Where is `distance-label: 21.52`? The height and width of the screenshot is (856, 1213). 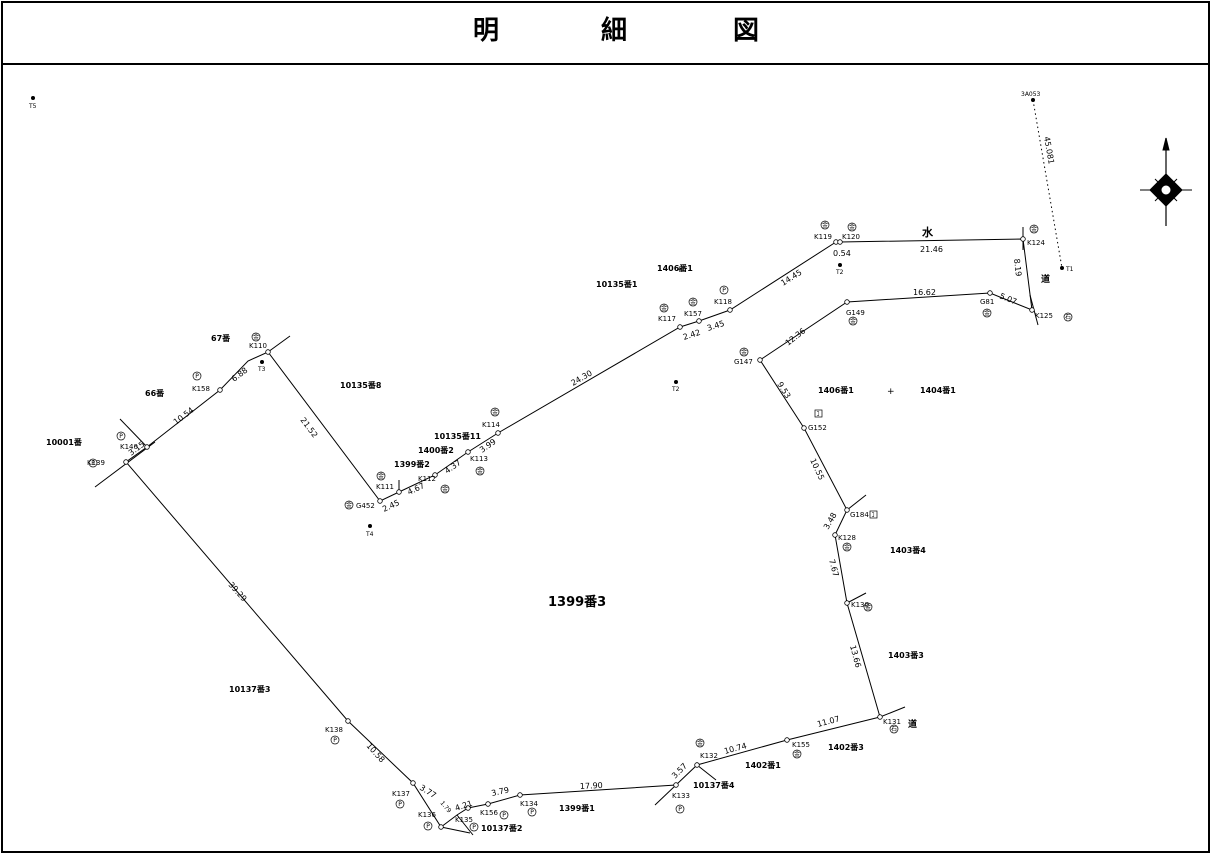 distance-label: 21.52 is located at coordinates (308, 428).